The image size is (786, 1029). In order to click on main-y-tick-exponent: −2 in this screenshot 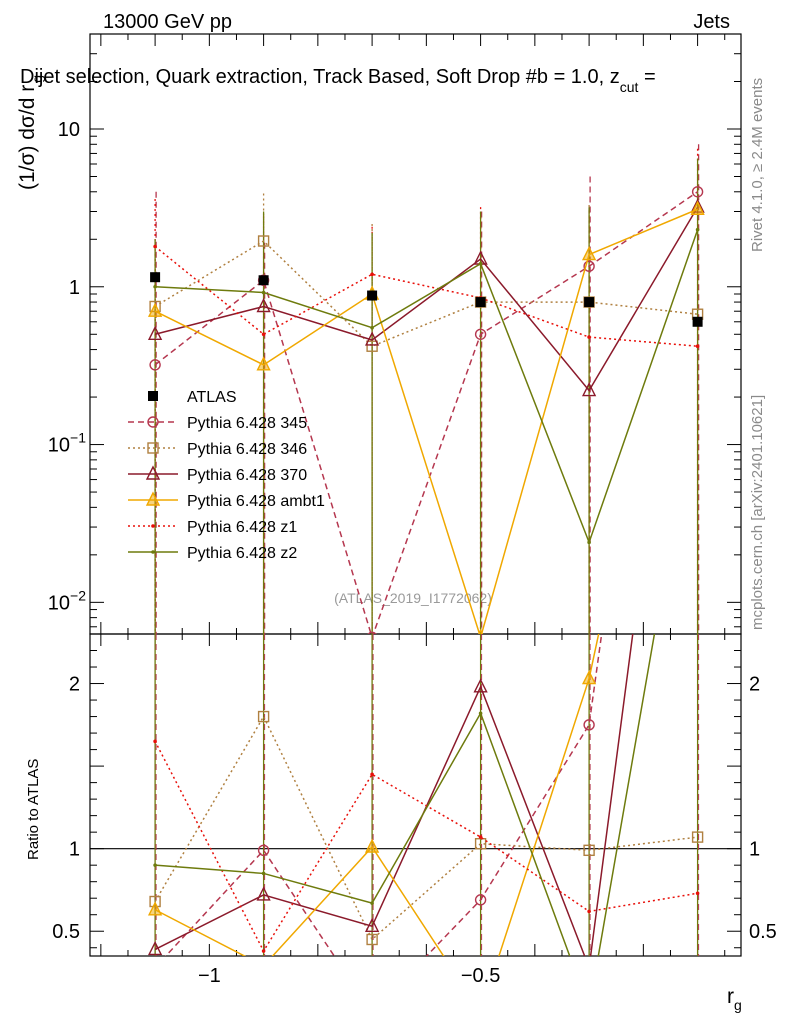, I will do `click(78, 595)`.